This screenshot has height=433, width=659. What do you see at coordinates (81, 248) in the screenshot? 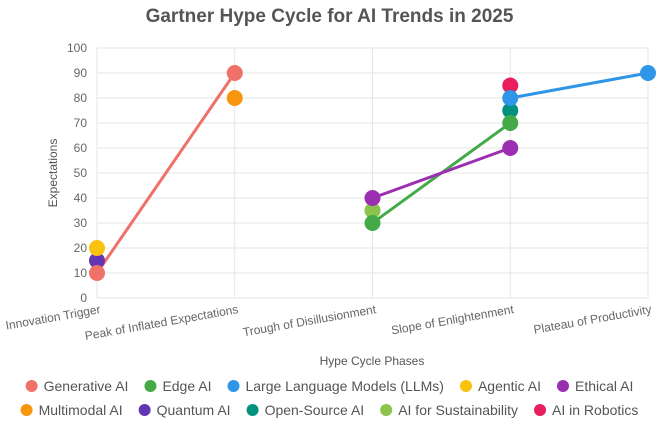
I see `y-tick-label: 20` at bounding box center [81, 248].